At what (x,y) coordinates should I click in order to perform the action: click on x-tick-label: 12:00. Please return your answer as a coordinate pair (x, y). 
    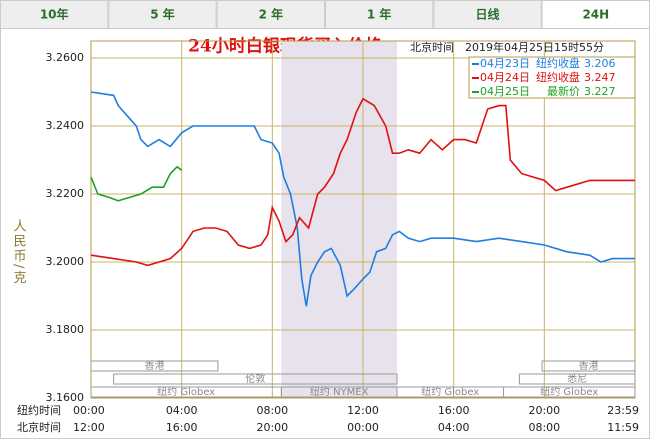
    Looking at the image, I should click on (363, 410).